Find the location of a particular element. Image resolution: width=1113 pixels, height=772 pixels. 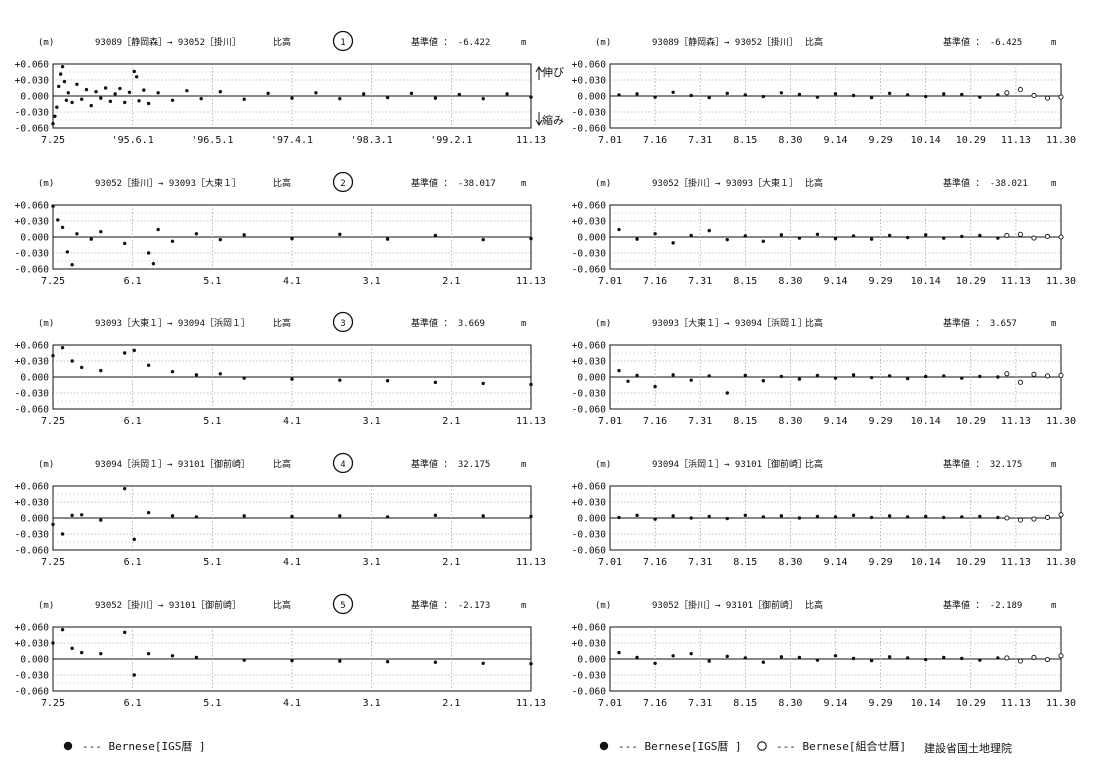

legend-marker-open is located at coordinates (762, 746).